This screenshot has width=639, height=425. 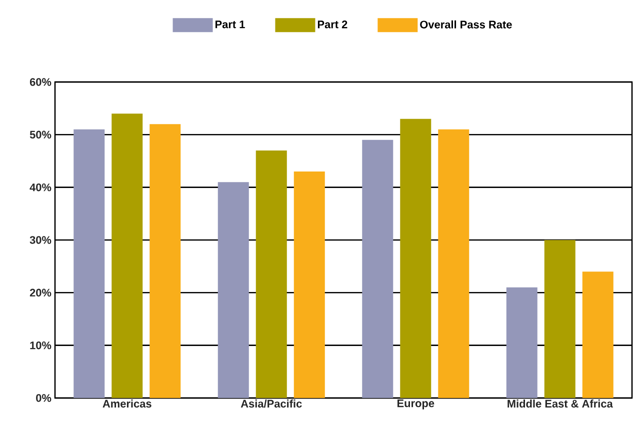 I want to click on x-tick-label: Middle East & Africa, so click(x=560, y=404).